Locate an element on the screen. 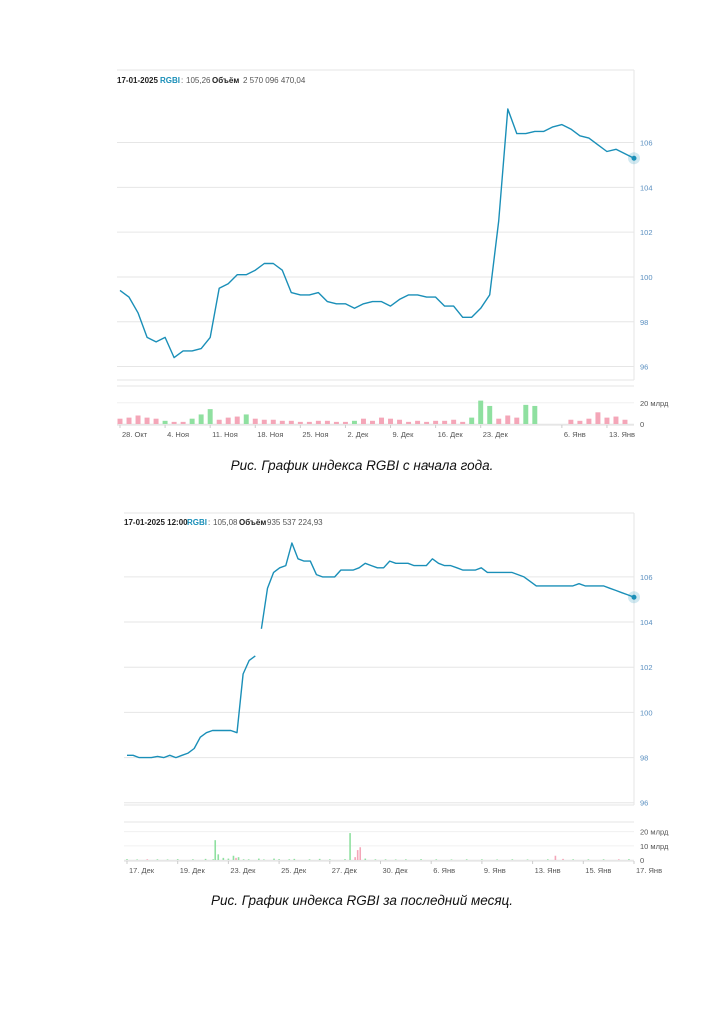 Image resolution: width=724 pixels, height=1024 pixels. header-volume-value: 935 537 224,93 is located at coordinates (295, 522).